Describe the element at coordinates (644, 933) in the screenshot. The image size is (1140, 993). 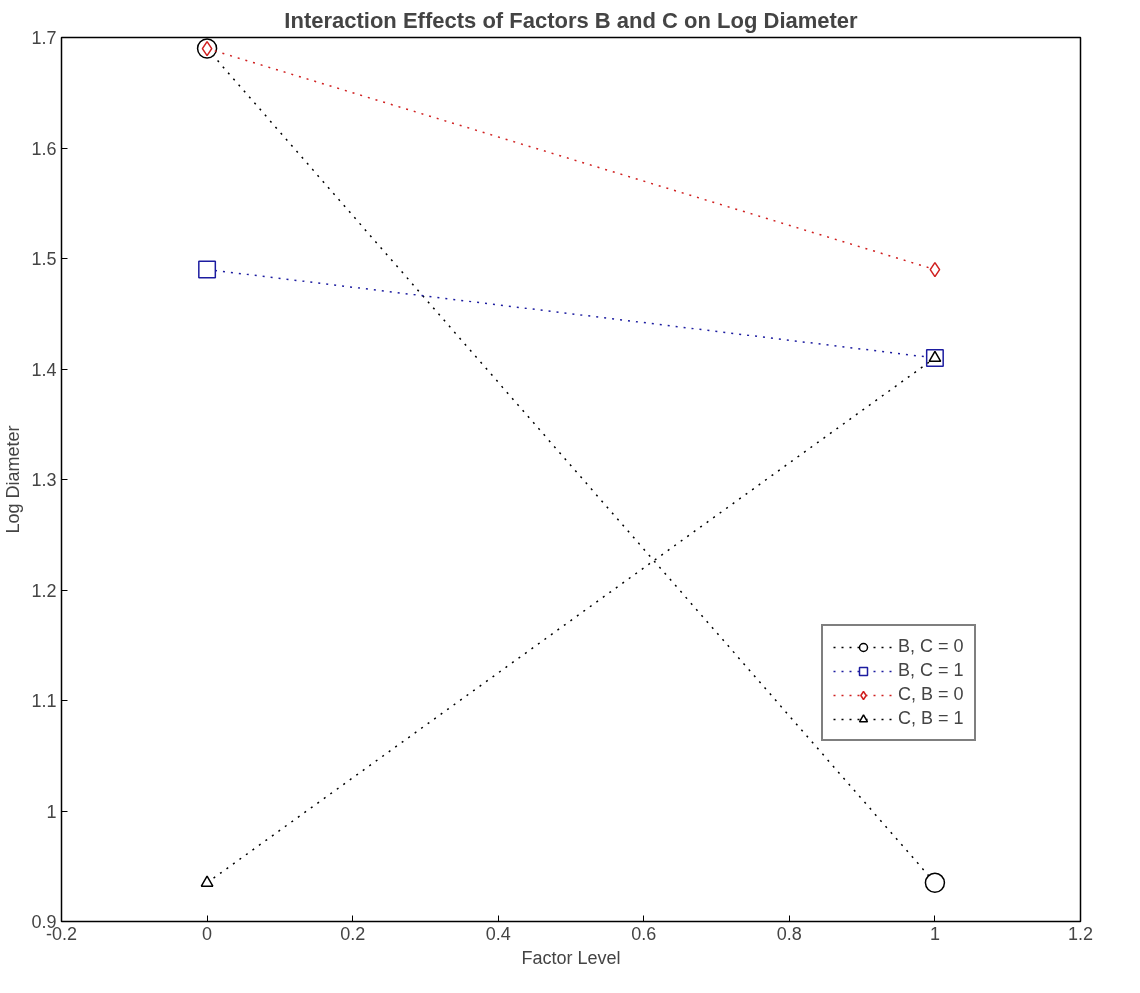
I see `x-tick-label: 0.6` at that location.